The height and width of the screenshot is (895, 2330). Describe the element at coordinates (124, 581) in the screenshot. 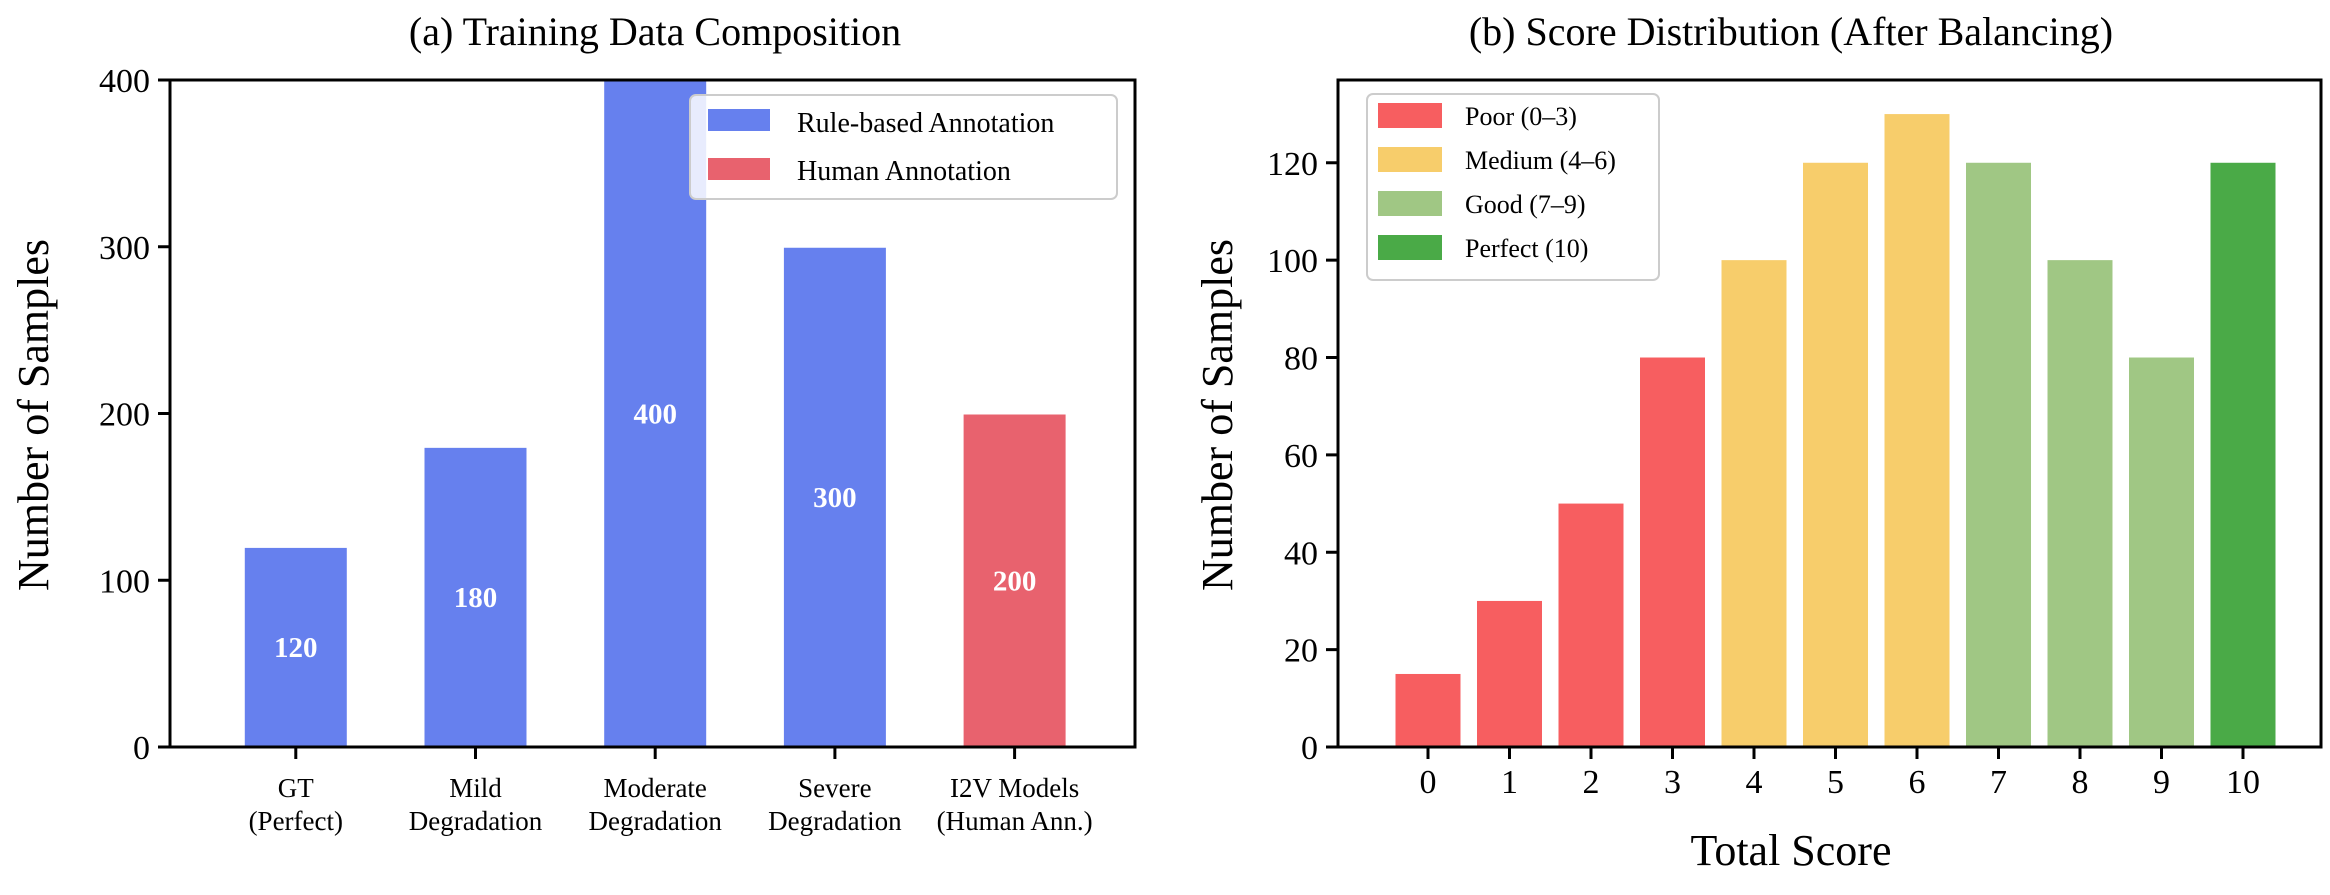

I see `panel-a-ytick-label: 100` at that location.